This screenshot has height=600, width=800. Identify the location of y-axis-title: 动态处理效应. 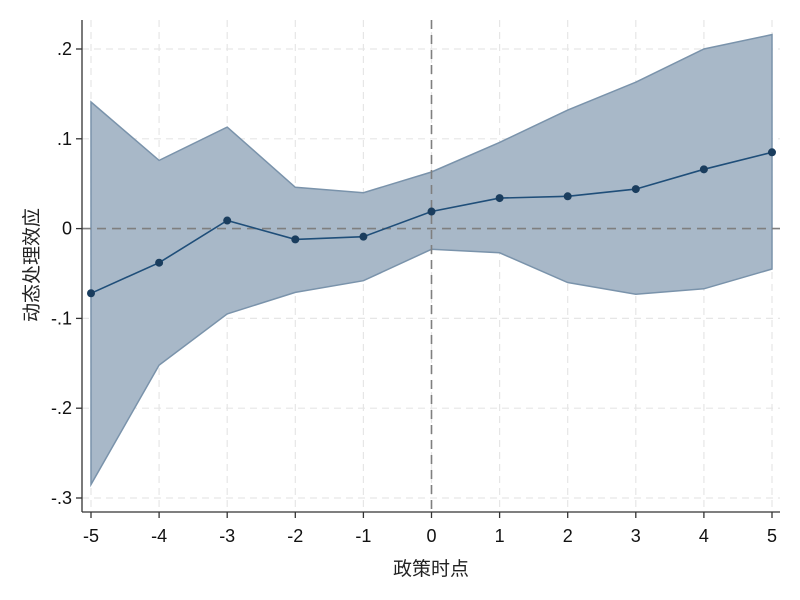
(32, 265).